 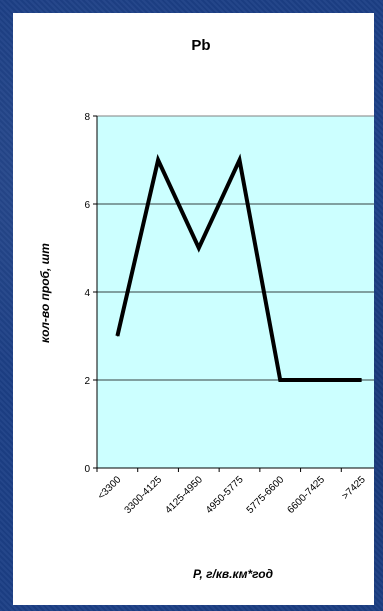 I want to click on y-tick-label: 4, so click(x=87, y=293).